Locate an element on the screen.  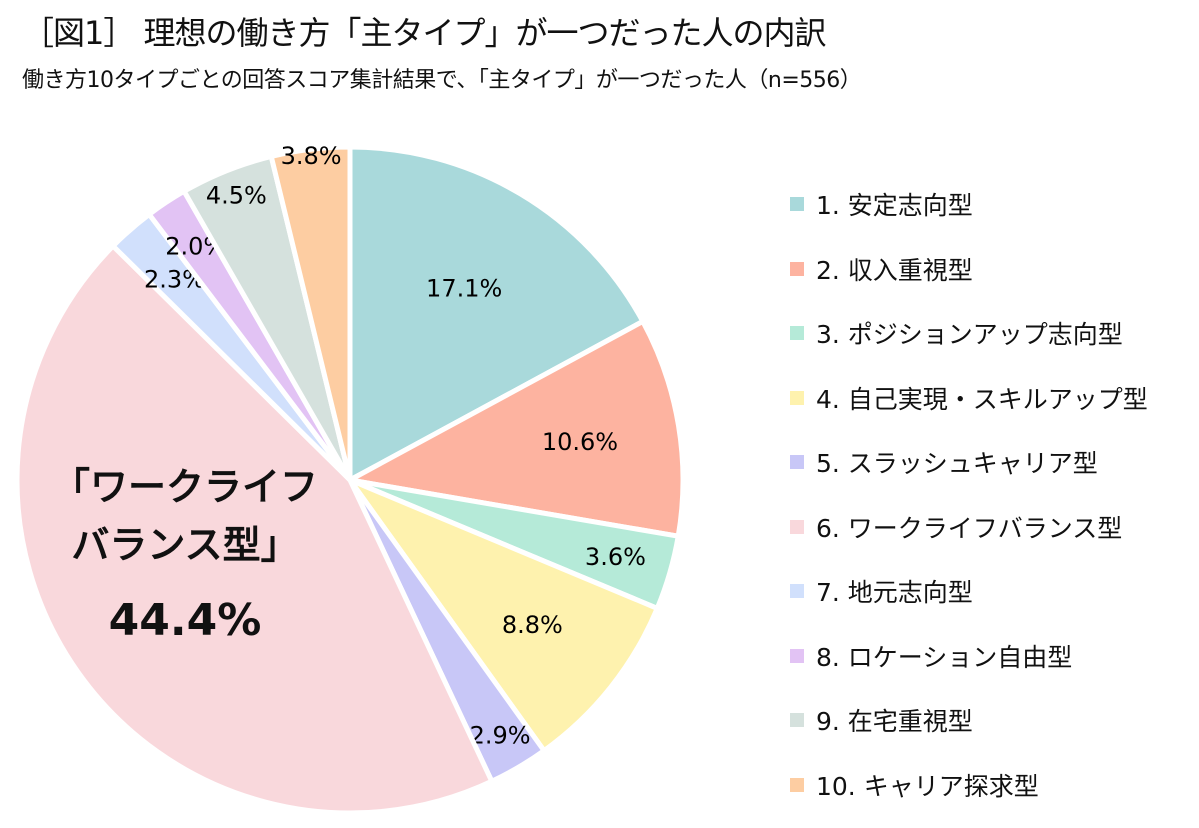
legend-item-8: 8. ロケーション自由型 is located at coordinates (969, 656).